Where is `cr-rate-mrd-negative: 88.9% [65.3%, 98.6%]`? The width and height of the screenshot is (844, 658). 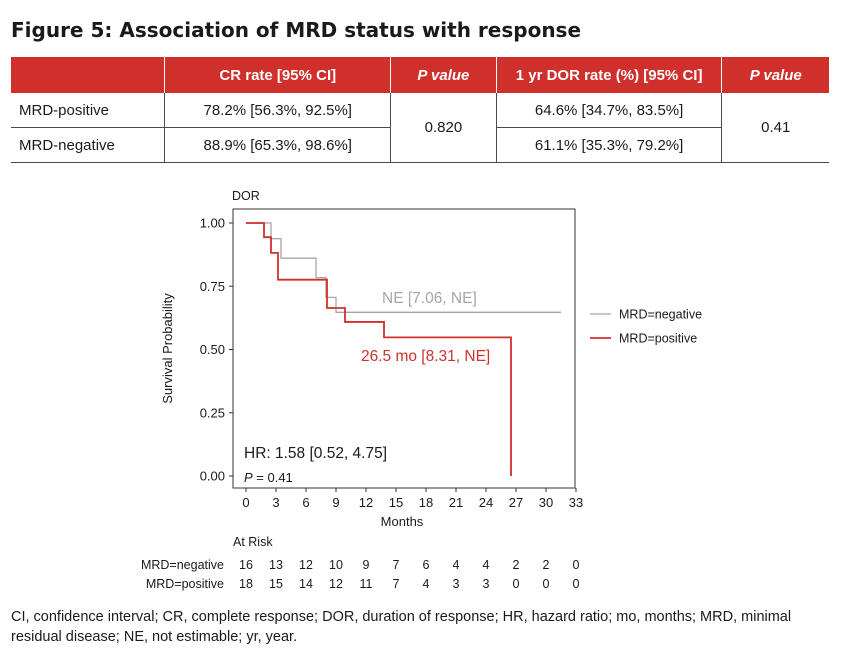
cr-rate-mrd-negative: 88.9% [65.3%, 98.6%] is located at coordinates (277, 145).